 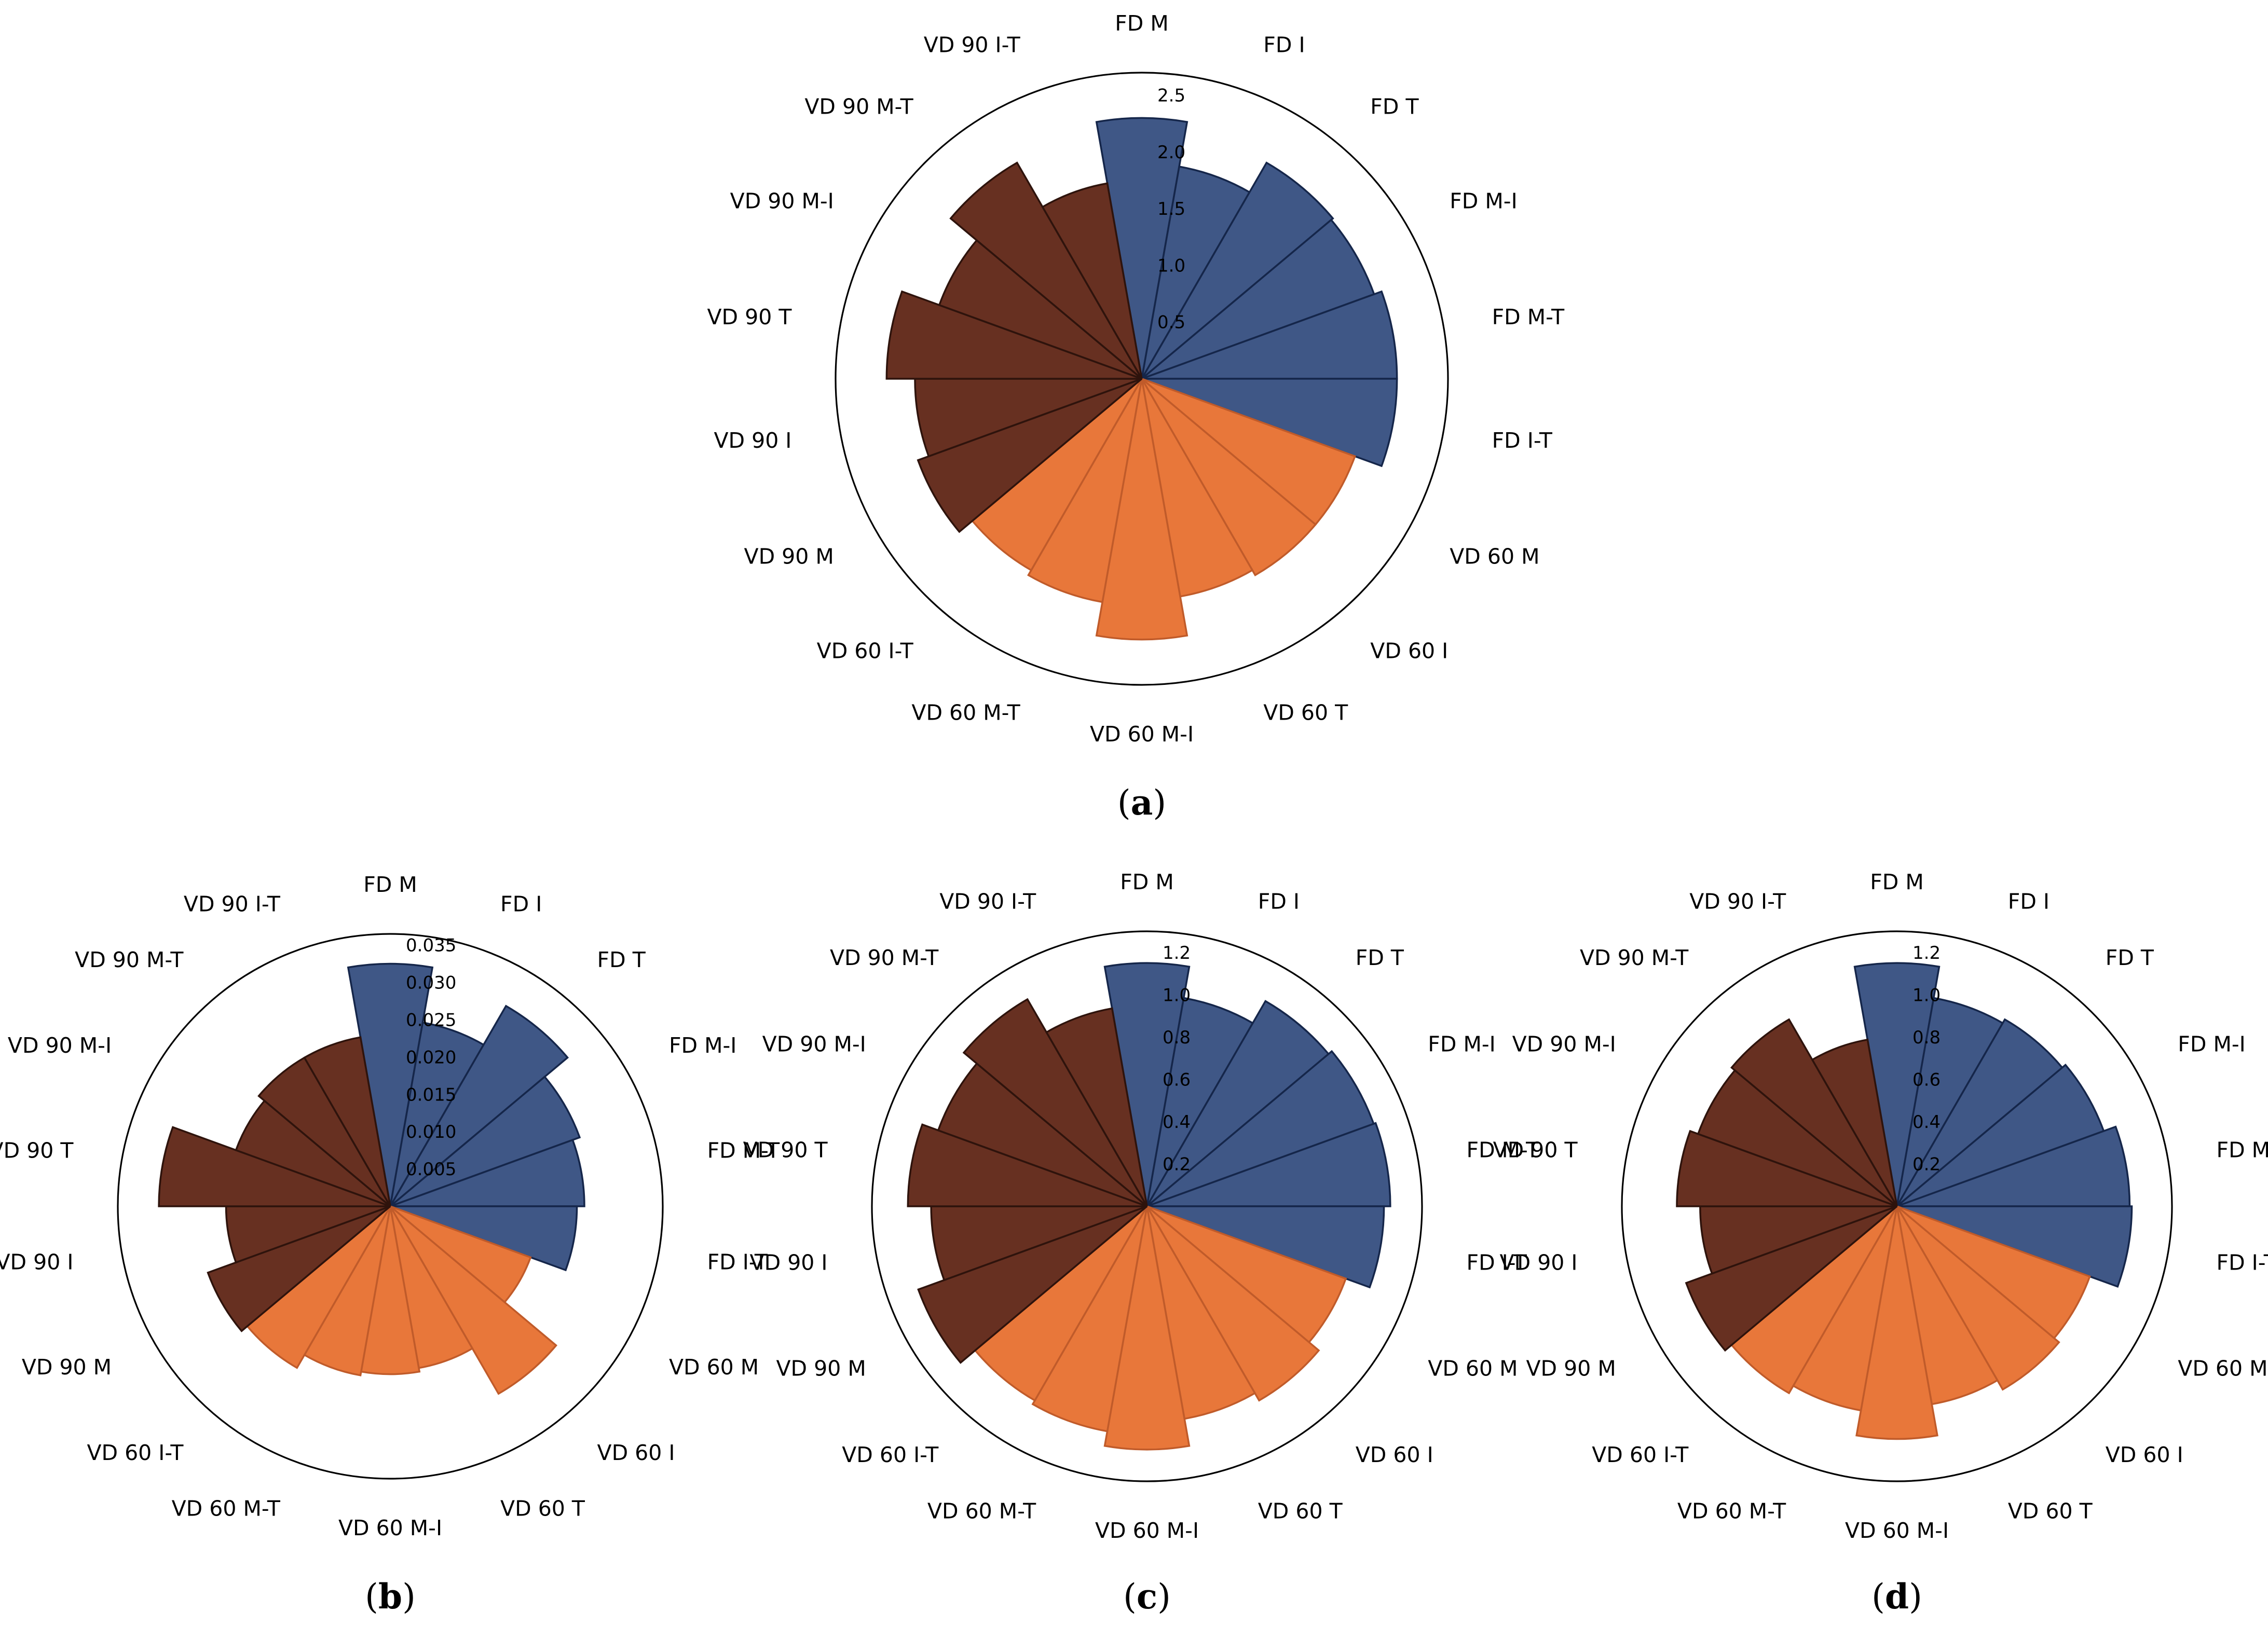 I want to click on bar-vd-60-i-t, so click(x=1814, y=1300).